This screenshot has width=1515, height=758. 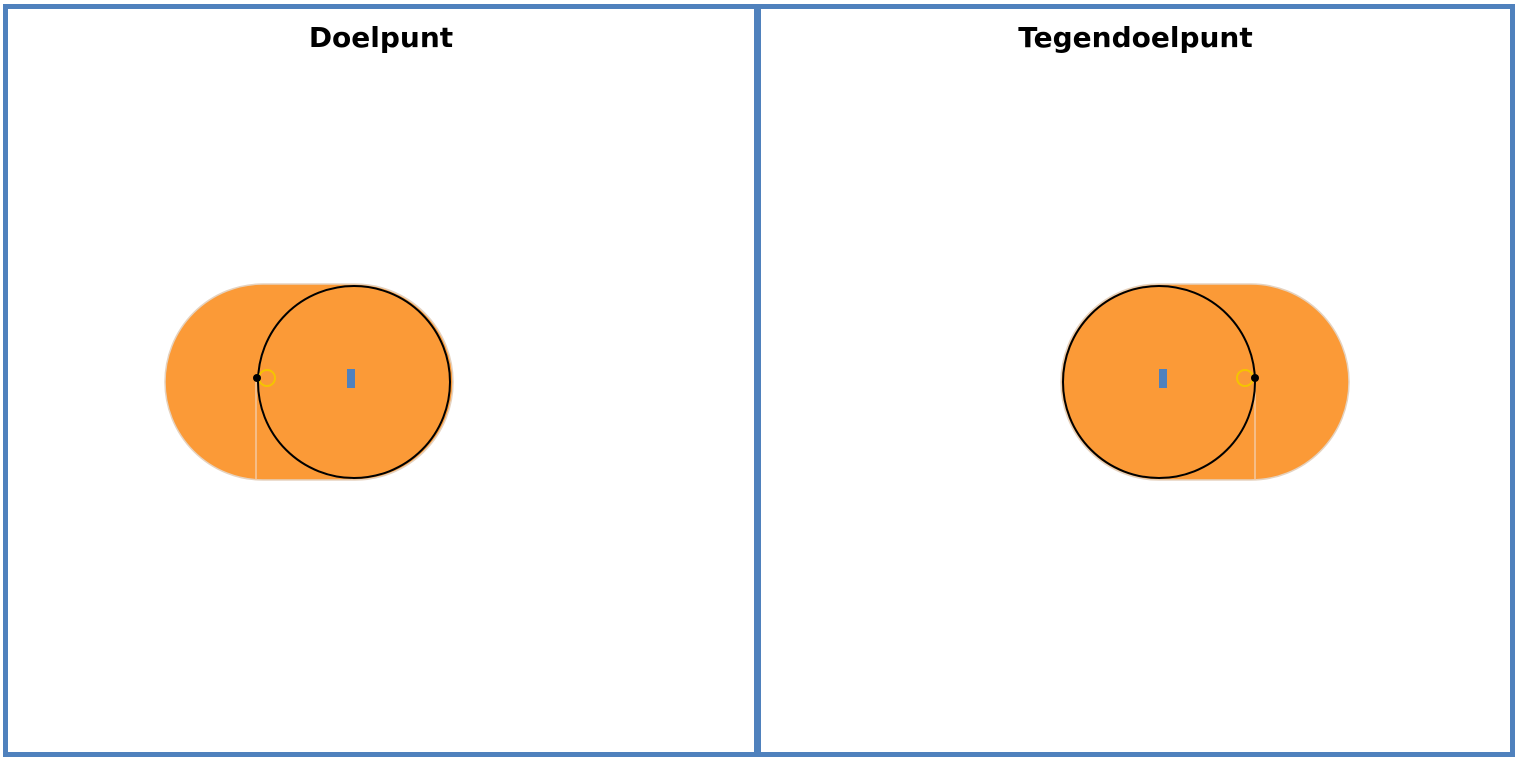 What do you see at coordinates (1135, 37) in the screenshot?
I see `panel-title: Tegendoelpunt` at bounding box center [1135, 37].